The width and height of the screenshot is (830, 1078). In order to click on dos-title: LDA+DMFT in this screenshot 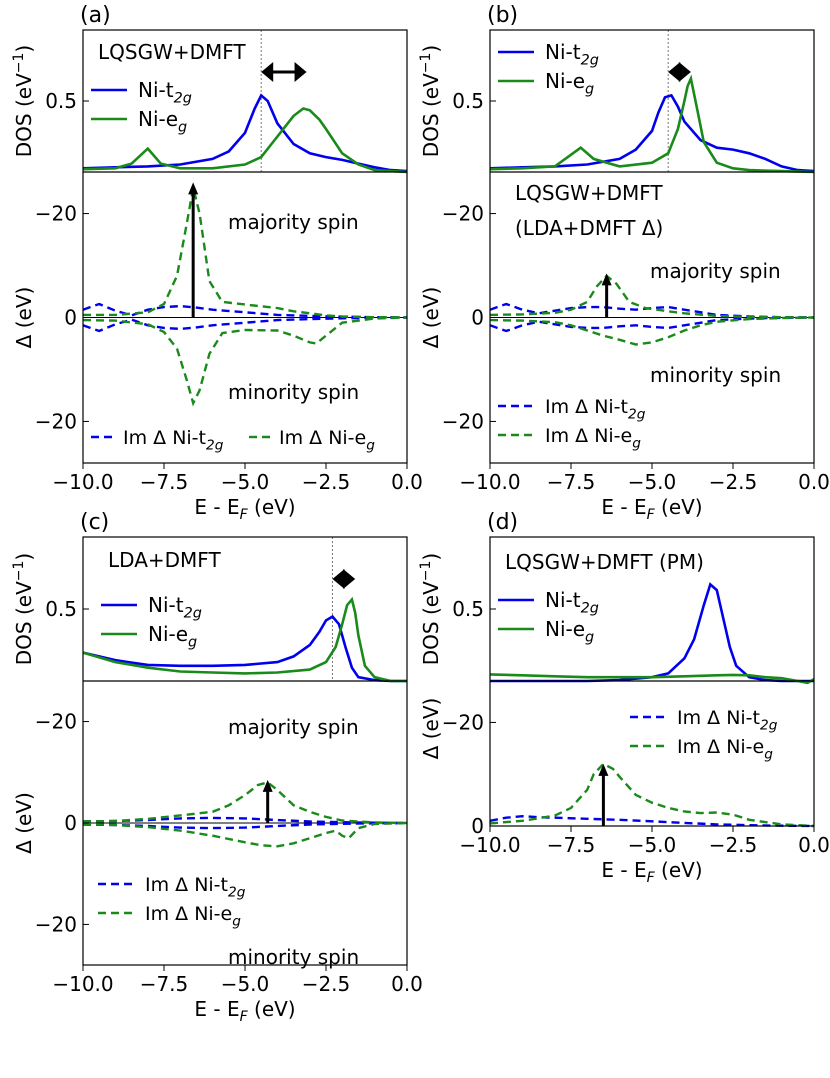, I will do `click(164, 560)`.